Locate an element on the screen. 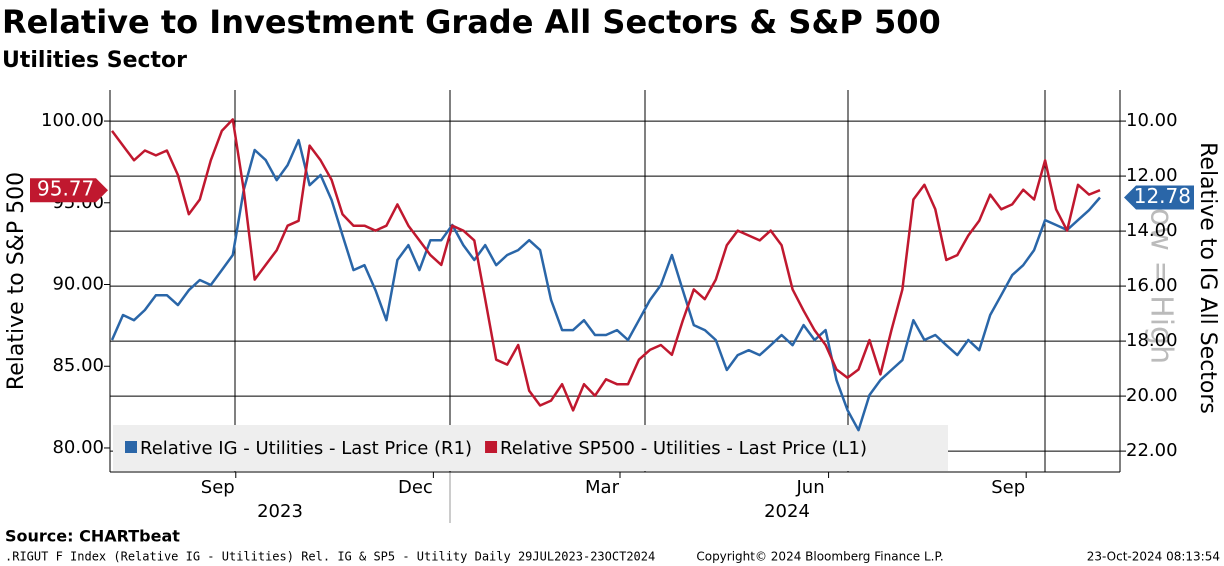 This screenshot has width=1224, height=566. x-tick-label: Dec is located at coordinates (415, 487).